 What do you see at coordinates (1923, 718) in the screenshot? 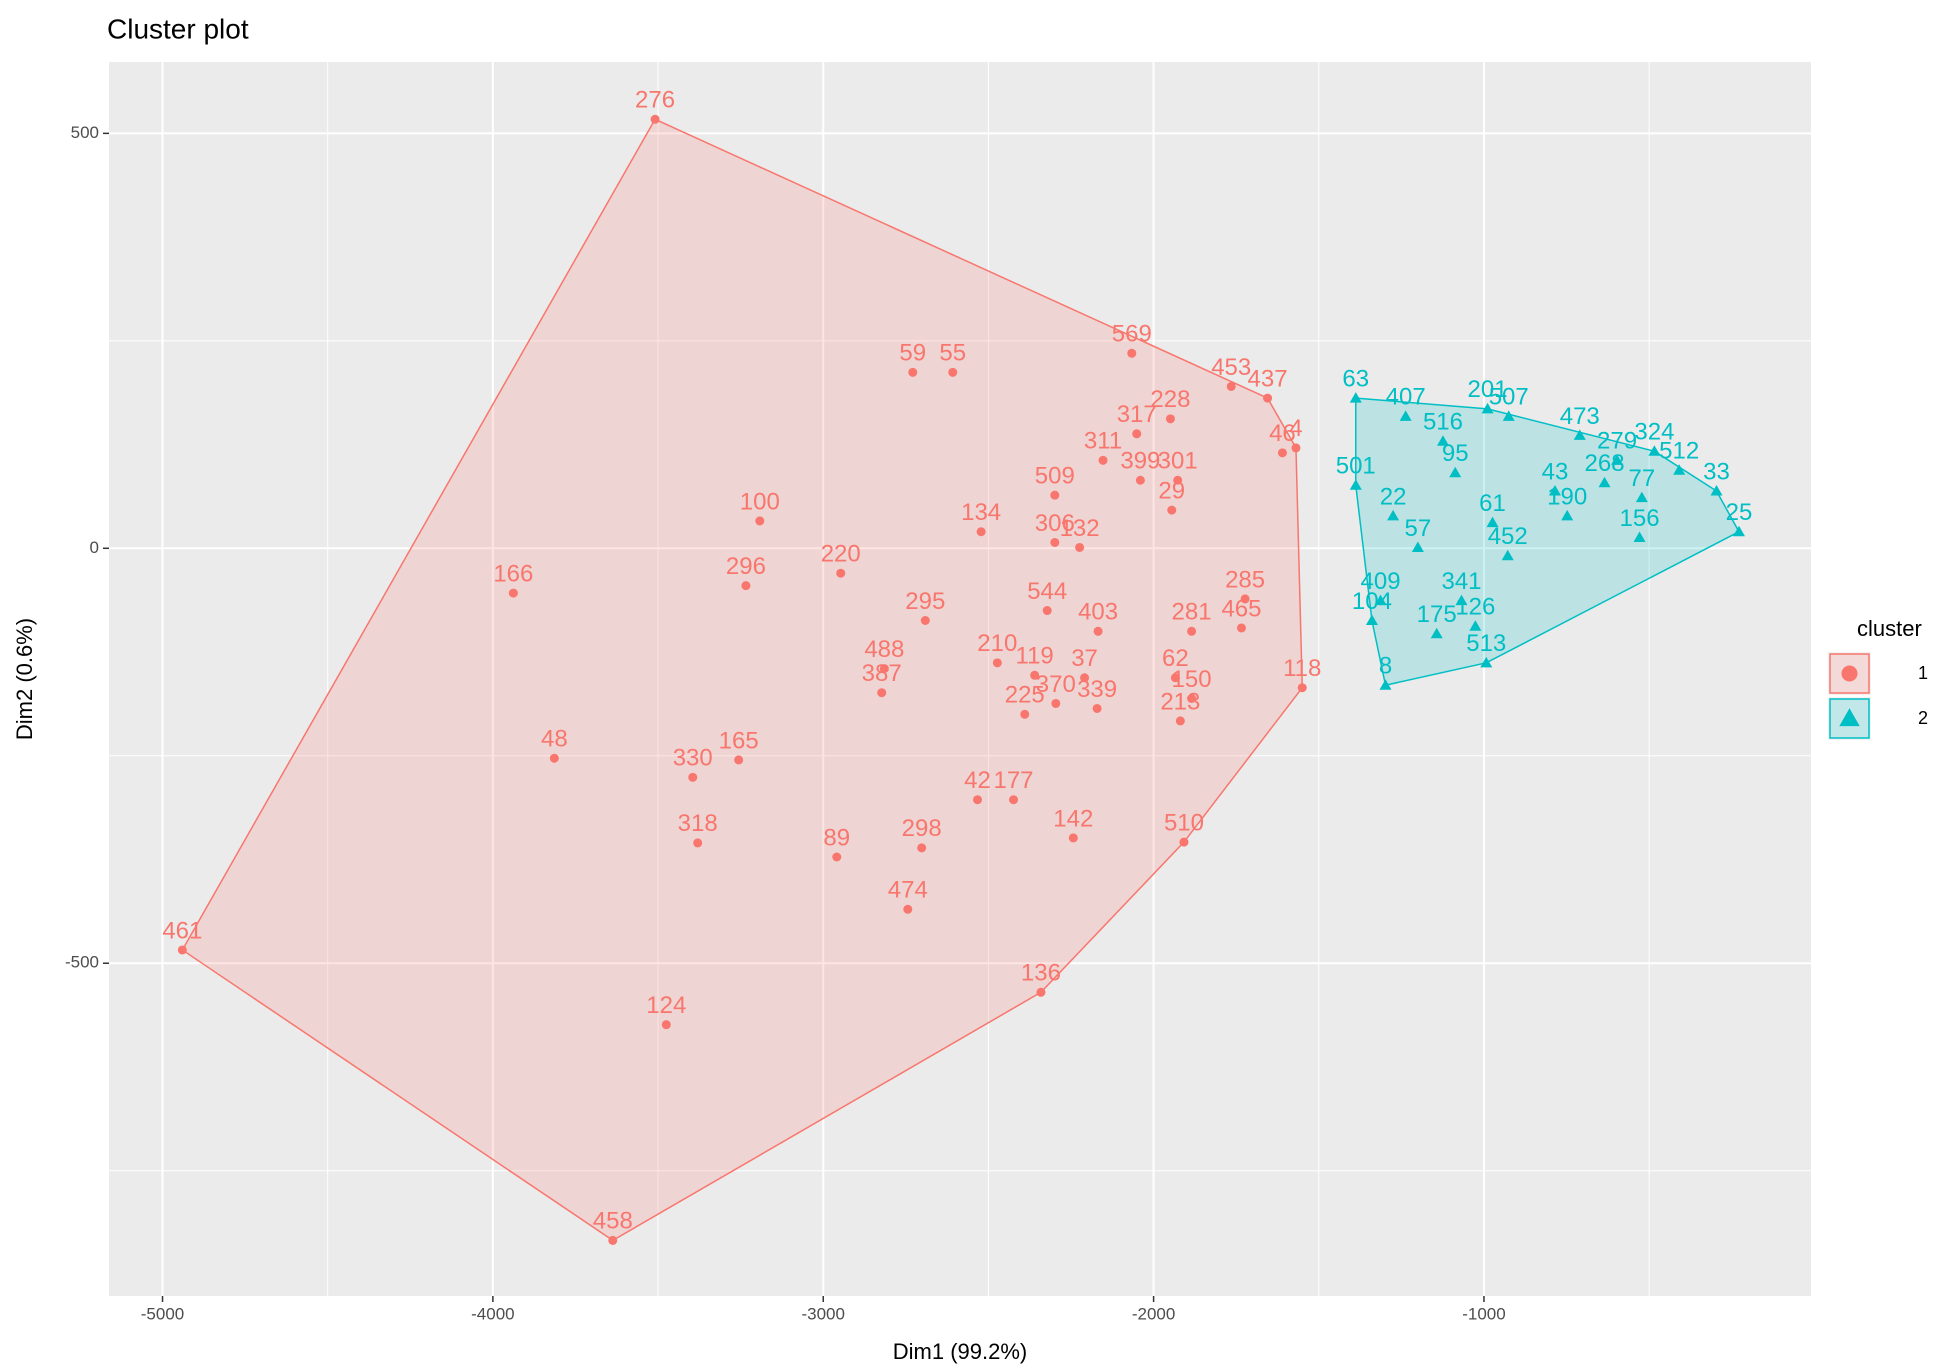
I see `legend-label: 2` at bounding box center [1923, 718].